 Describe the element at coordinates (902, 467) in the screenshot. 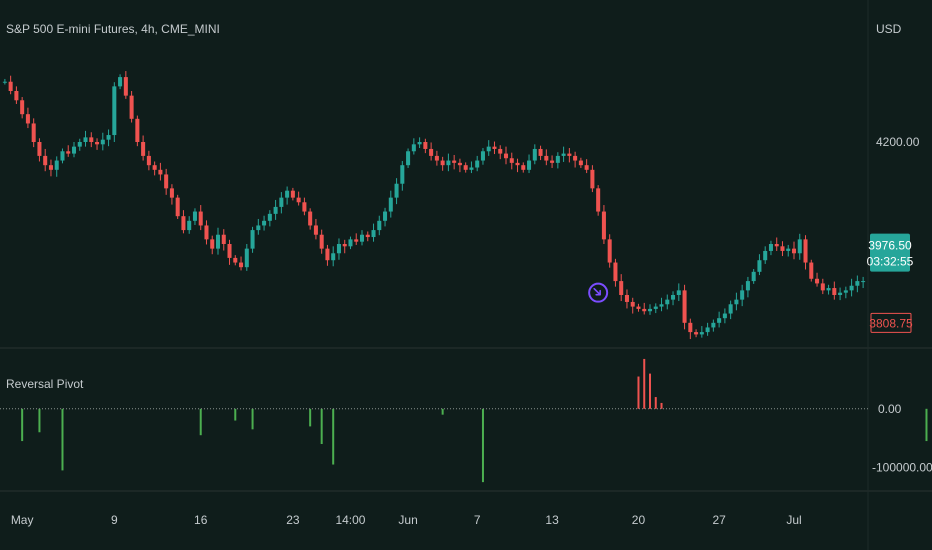

I see `indicator-tick-label: -100000.00` at that location.